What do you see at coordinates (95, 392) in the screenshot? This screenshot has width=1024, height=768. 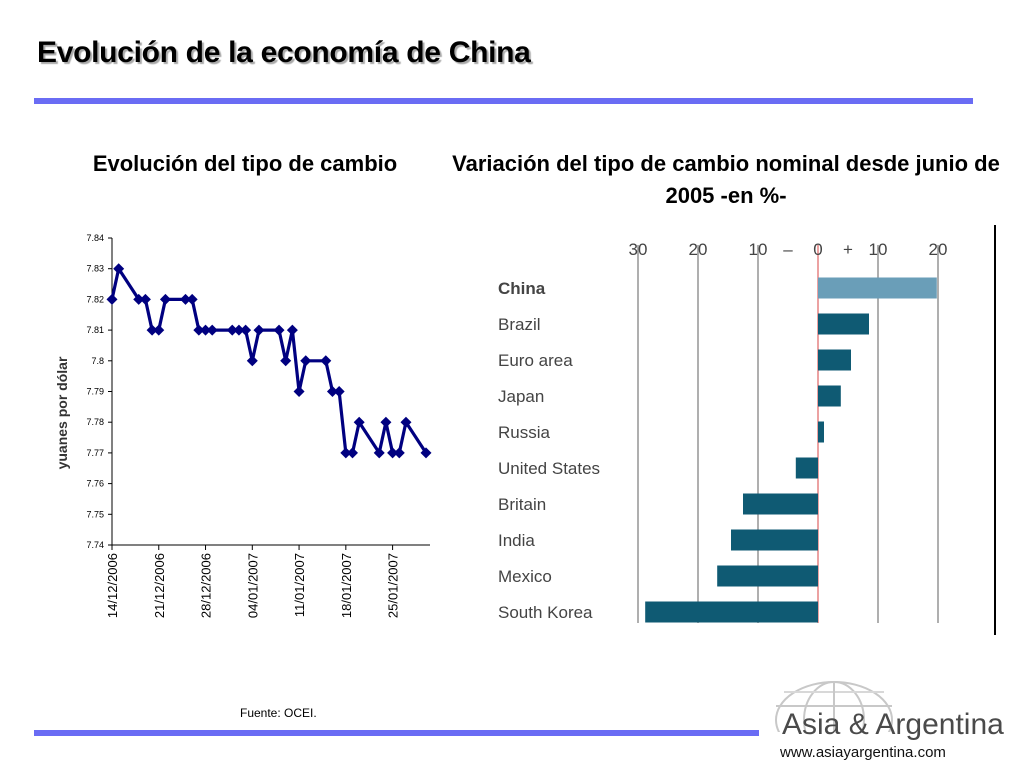 I see `y-tick-label: 7.79` at bounding box center [95, 392].